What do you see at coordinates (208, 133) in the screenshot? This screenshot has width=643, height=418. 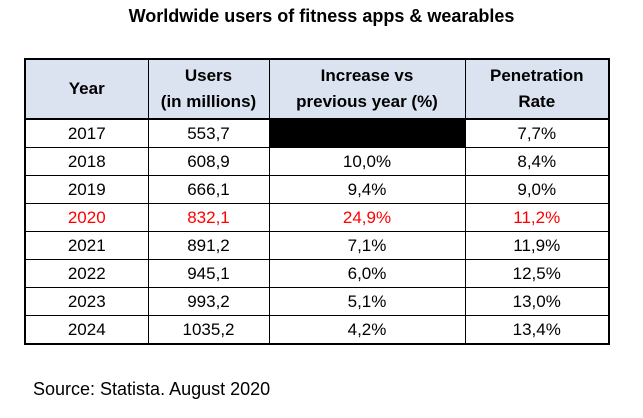 I see `cell-users: 553,7` at bounding box center [208, 133].